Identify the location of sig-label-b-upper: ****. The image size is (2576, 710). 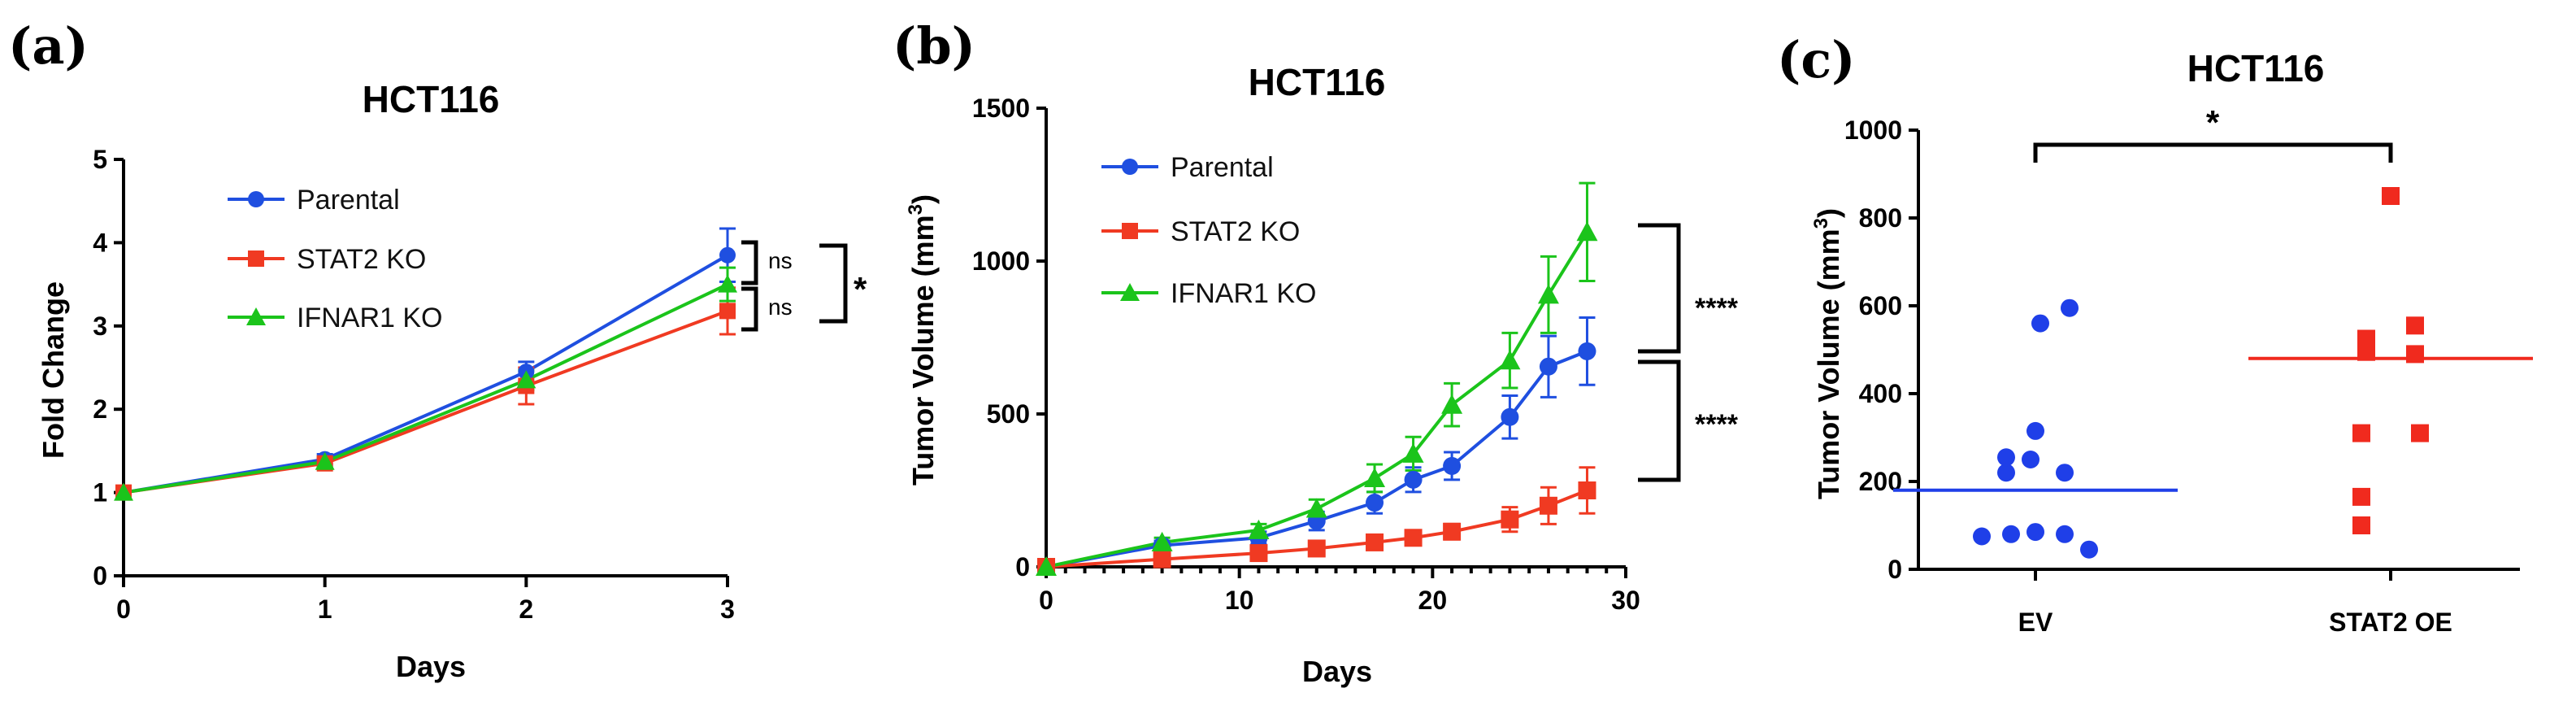
(1717, 308).